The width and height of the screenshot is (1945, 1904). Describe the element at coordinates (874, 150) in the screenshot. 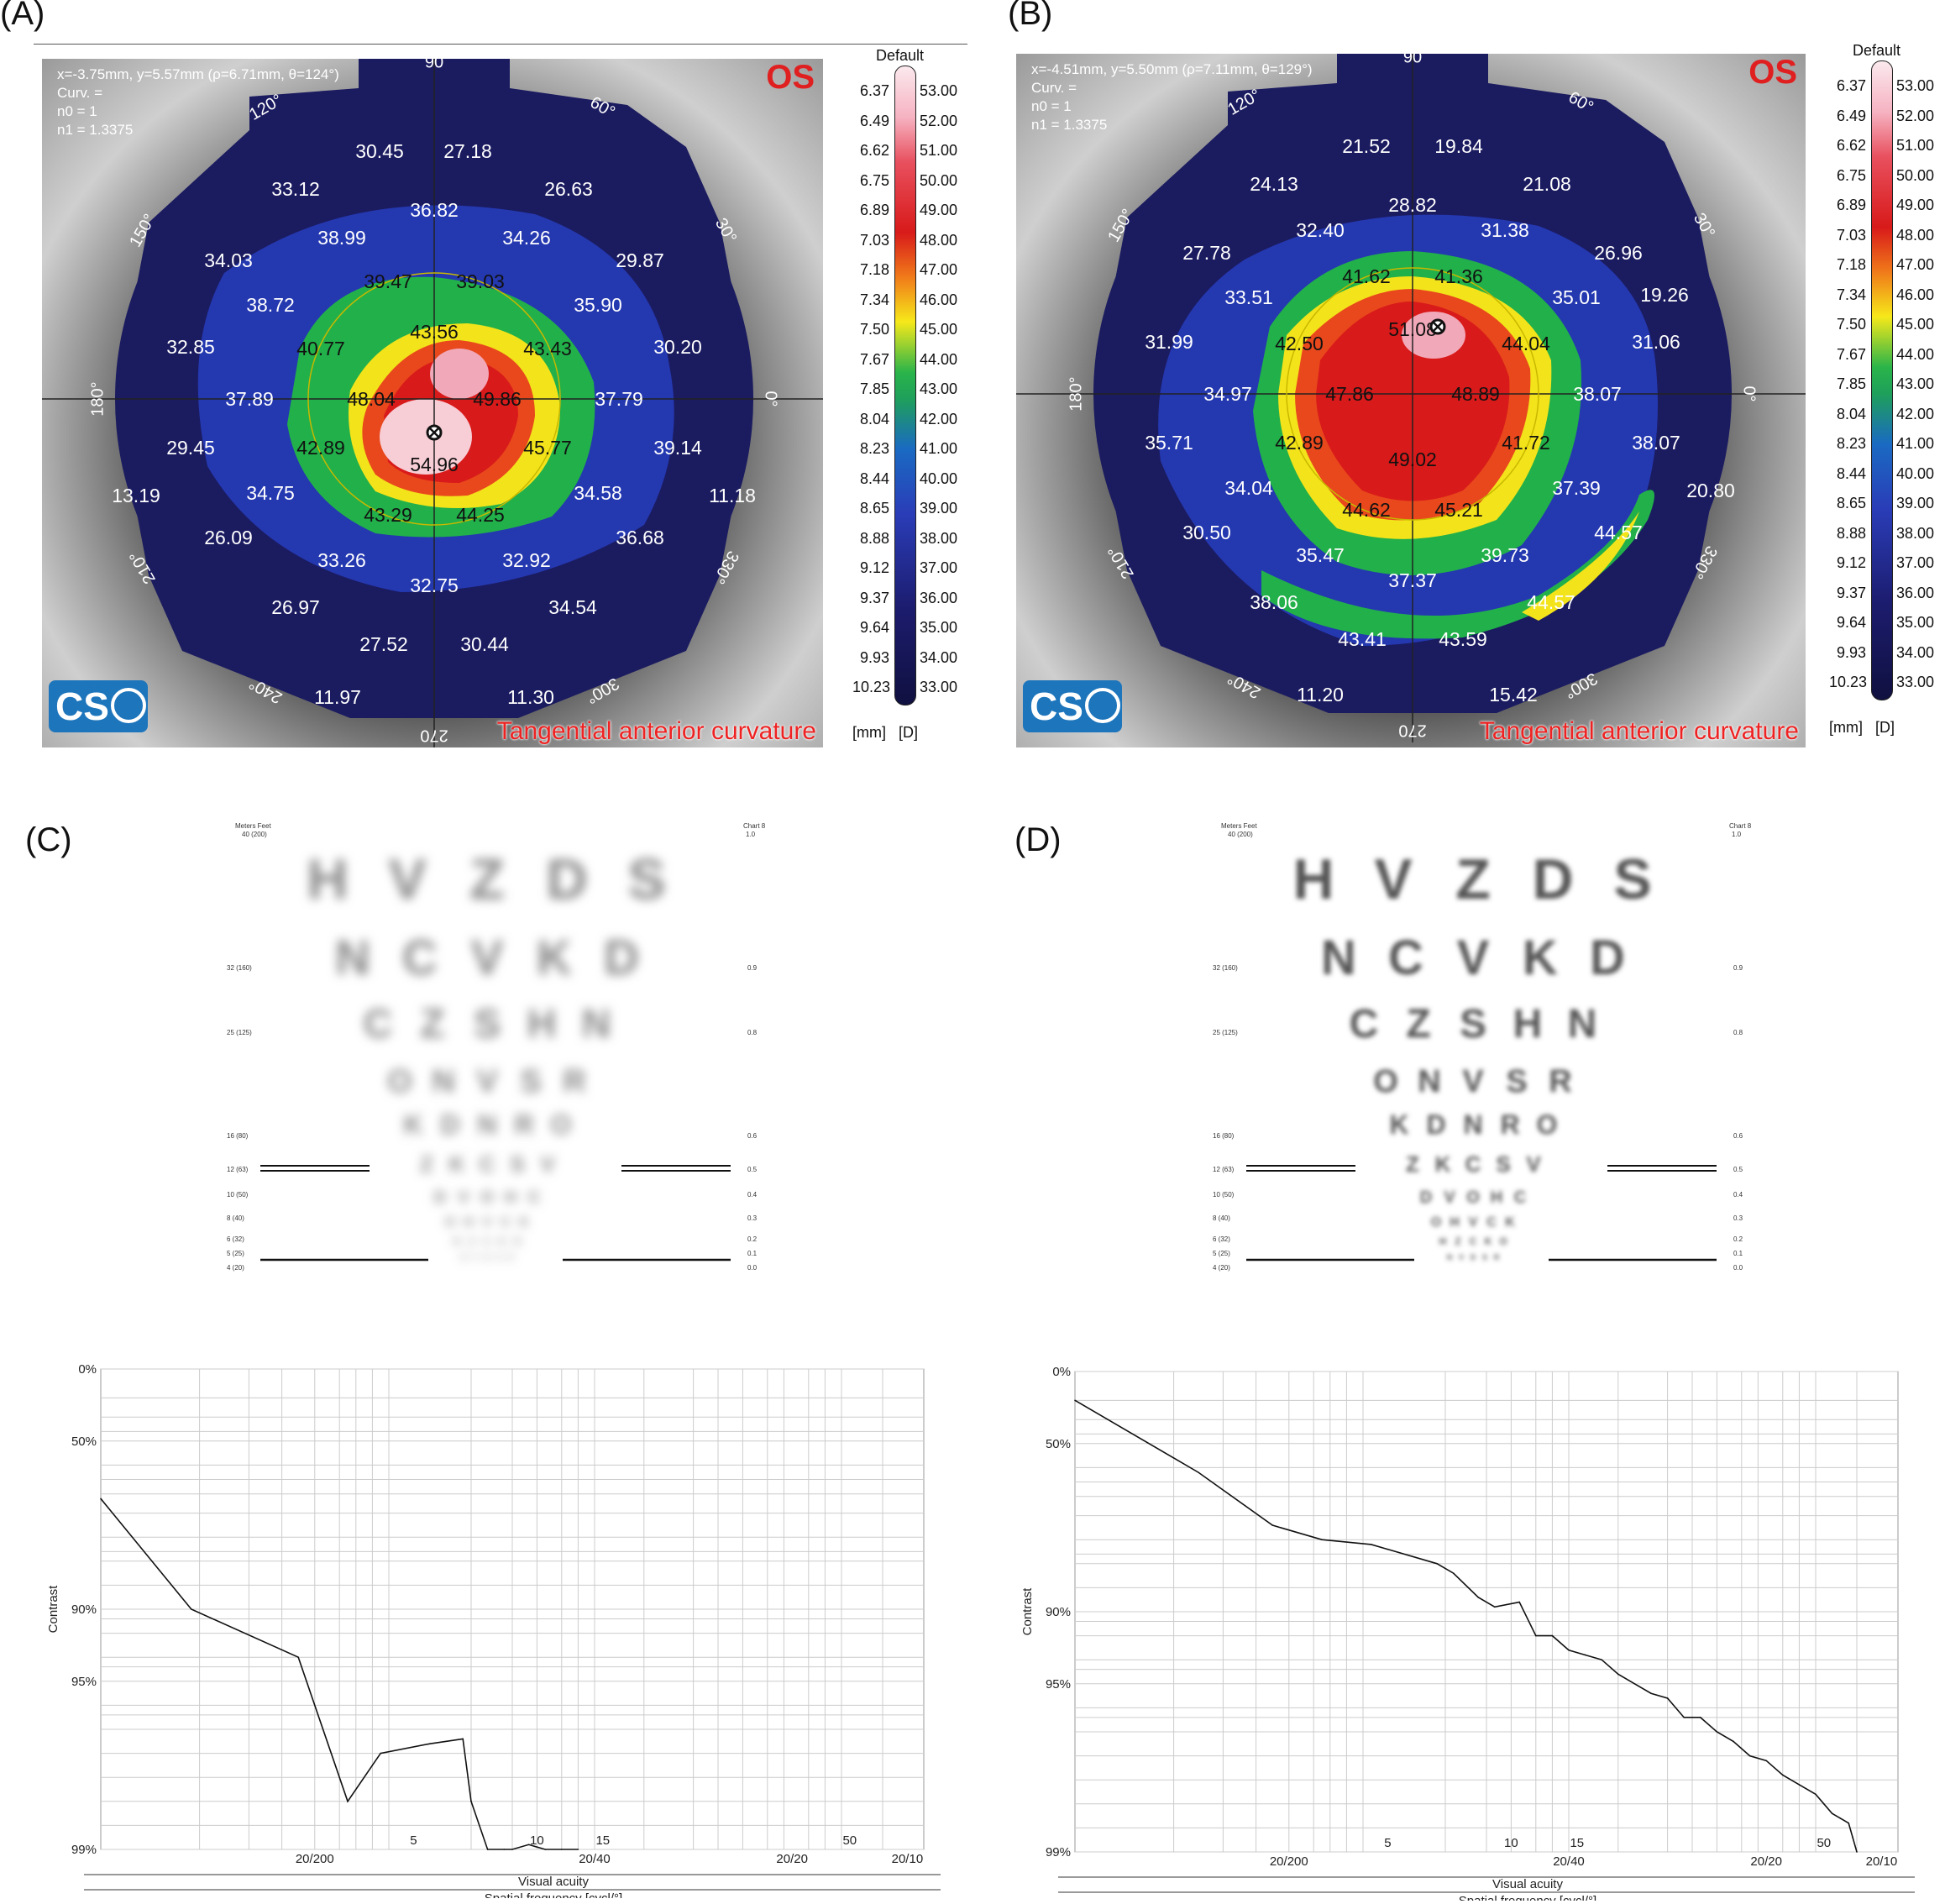

I see `colorbar-mm-value: 6.62` at that location.